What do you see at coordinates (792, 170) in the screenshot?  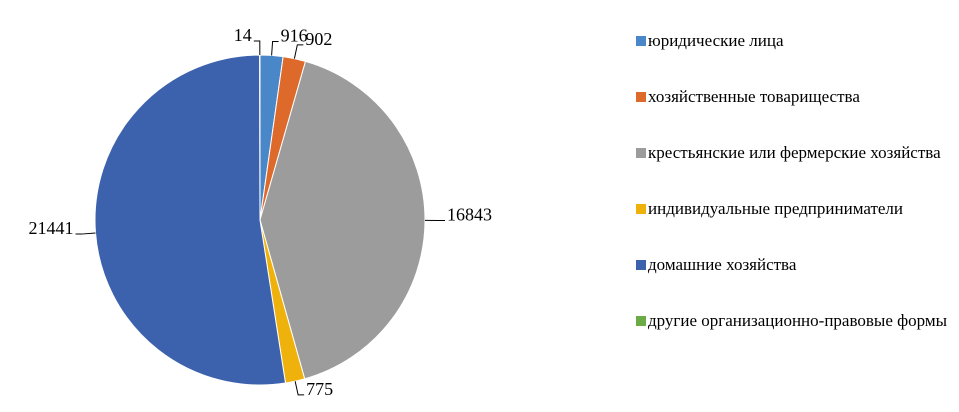 I see `legend-item: крестьянские или фермерские хозяйства` at bounding box center [792, 170].